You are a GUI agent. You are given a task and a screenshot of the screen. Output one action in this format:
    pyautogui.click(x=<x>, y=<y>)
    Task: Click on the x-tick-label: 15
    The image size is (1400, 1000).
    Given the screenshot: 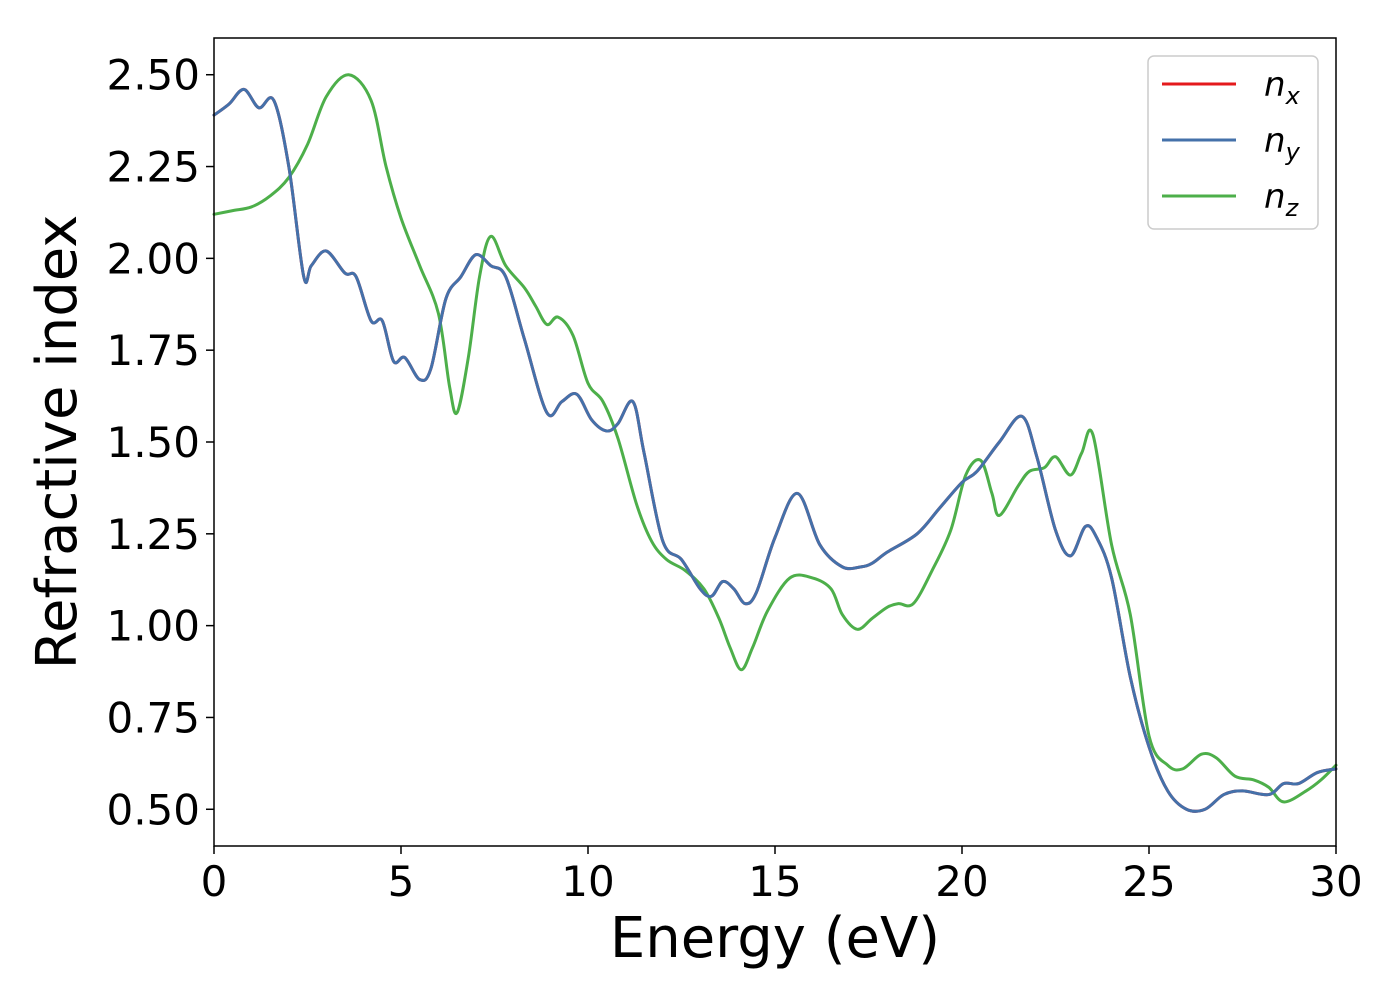 What is the action you would take?
    pyautogui.click(x=774, y=881)
    